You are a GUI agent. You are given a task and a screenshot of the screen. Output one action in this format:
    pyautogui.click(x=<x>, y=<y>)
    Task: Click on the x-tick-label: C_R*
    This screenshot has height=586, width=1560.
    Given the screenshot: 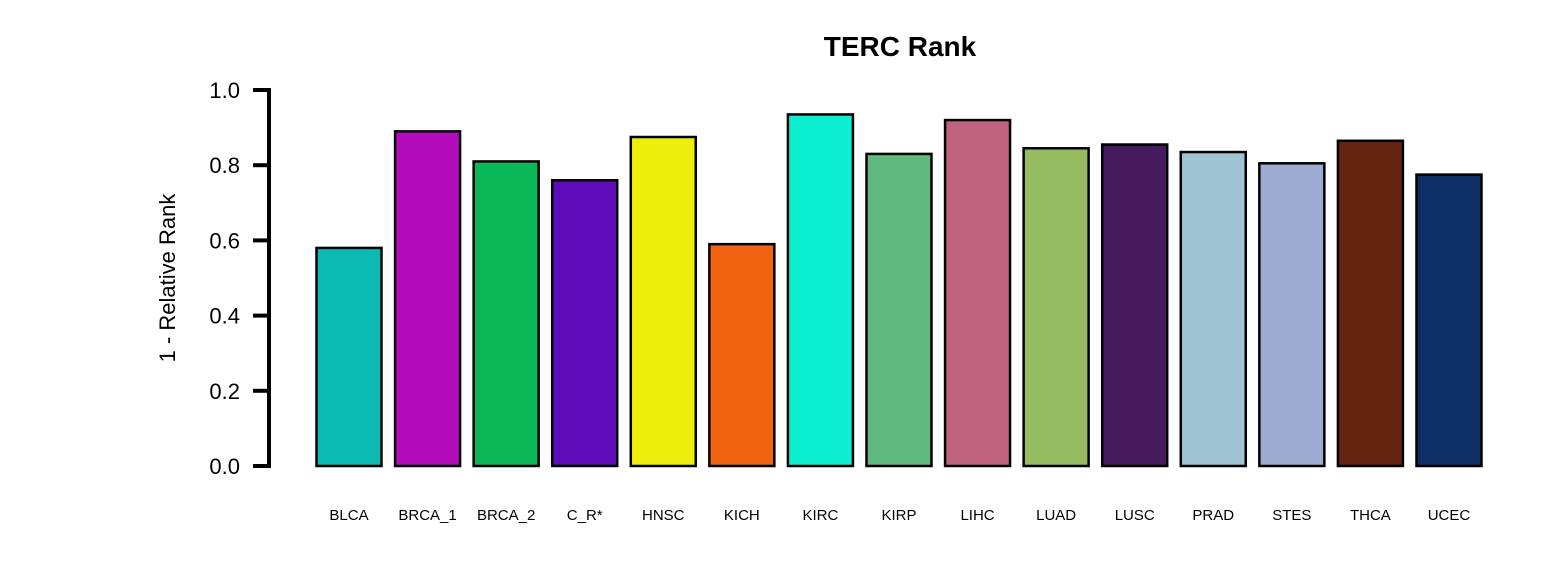 What is the action you would take?
    pyautogui.click(x=585, y=515)
    